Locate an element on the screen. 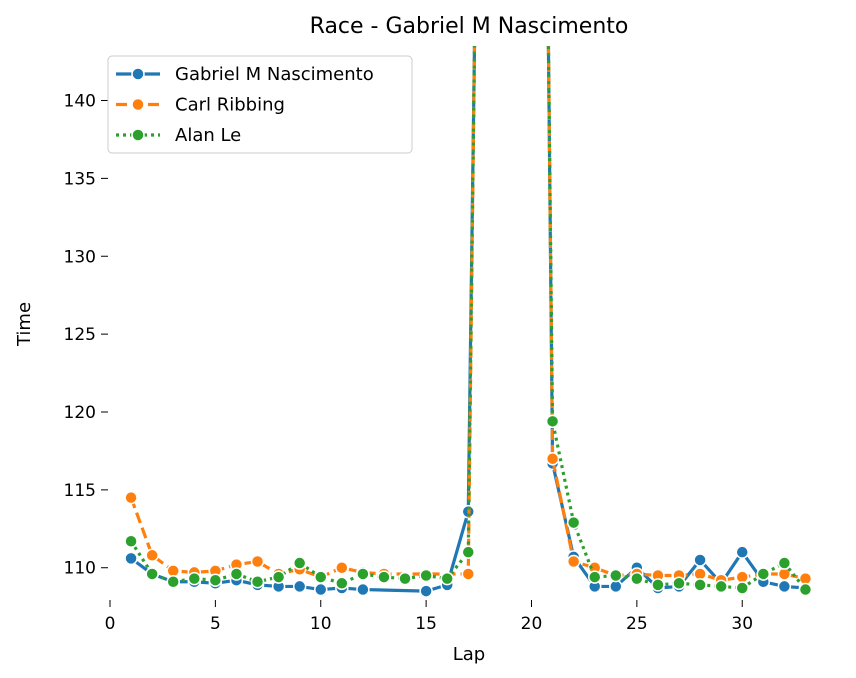 The width and height of the screenshot is (856, 678). legend-label: Gabriel M Nascimento is located at coordinates (274, 74).